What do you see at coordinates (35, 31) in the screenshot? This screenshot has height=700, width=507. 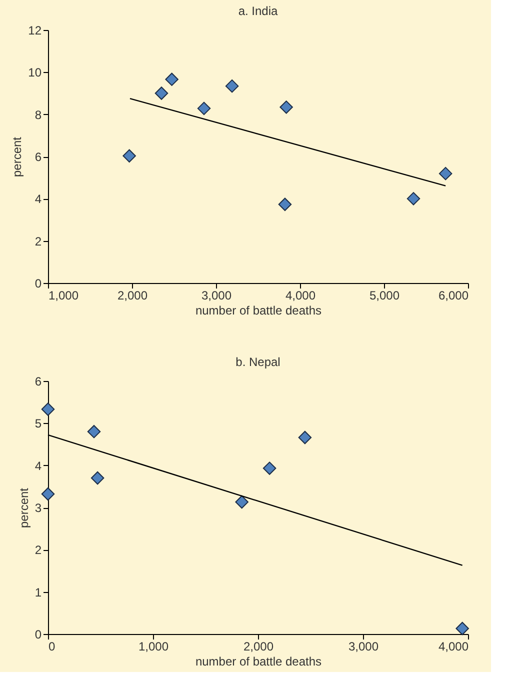 I see `y-tick-label: 12` at bounding box center [35, 31].